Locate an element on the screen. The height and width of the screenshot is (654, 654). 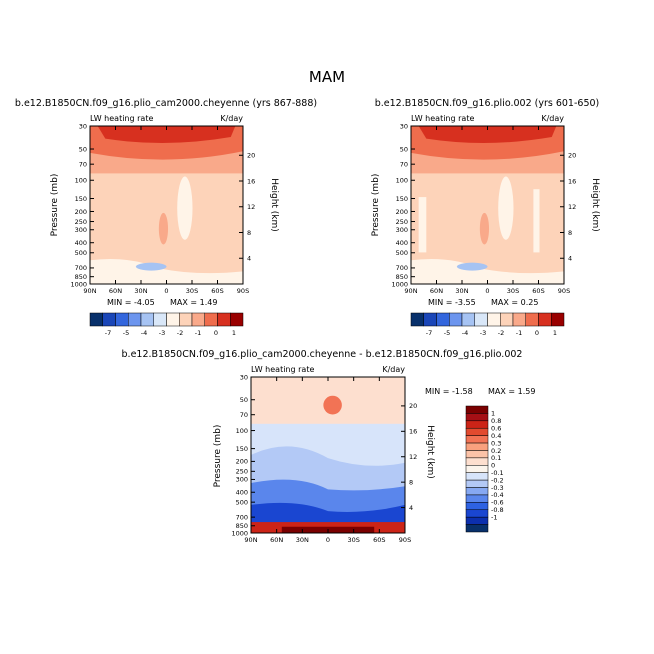
colorbar-label: -3 is located at coordinates (483, 333).